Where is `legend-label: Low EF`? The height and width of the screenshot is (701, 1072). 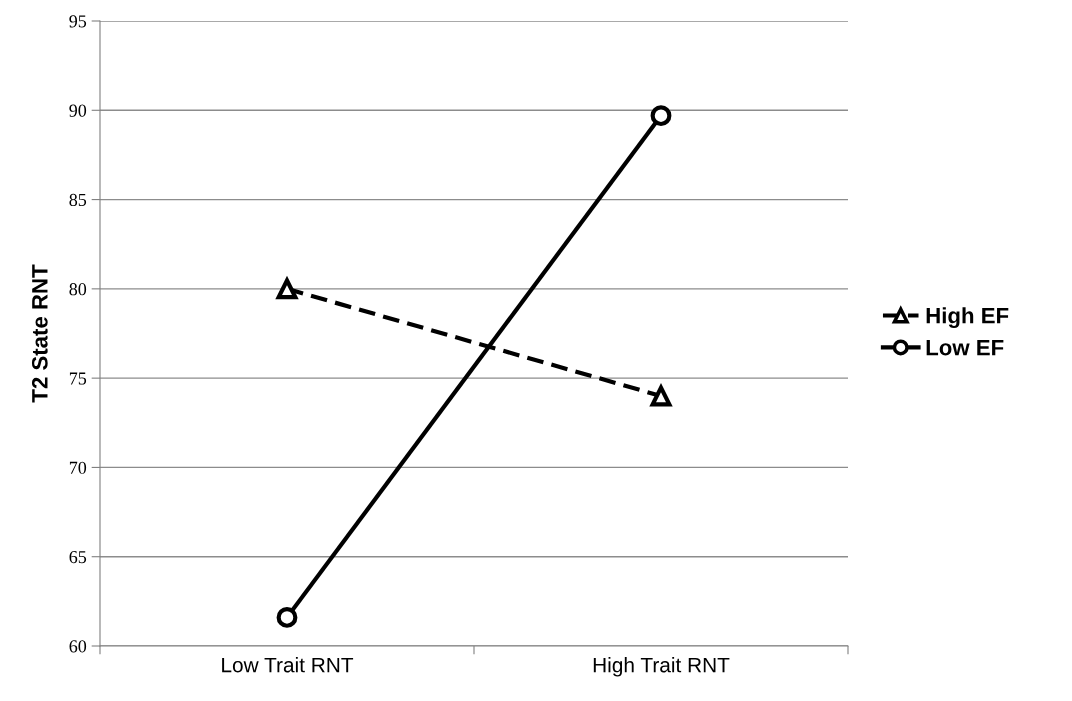
legend-label: Low EF is located at coordinates (965, 347).